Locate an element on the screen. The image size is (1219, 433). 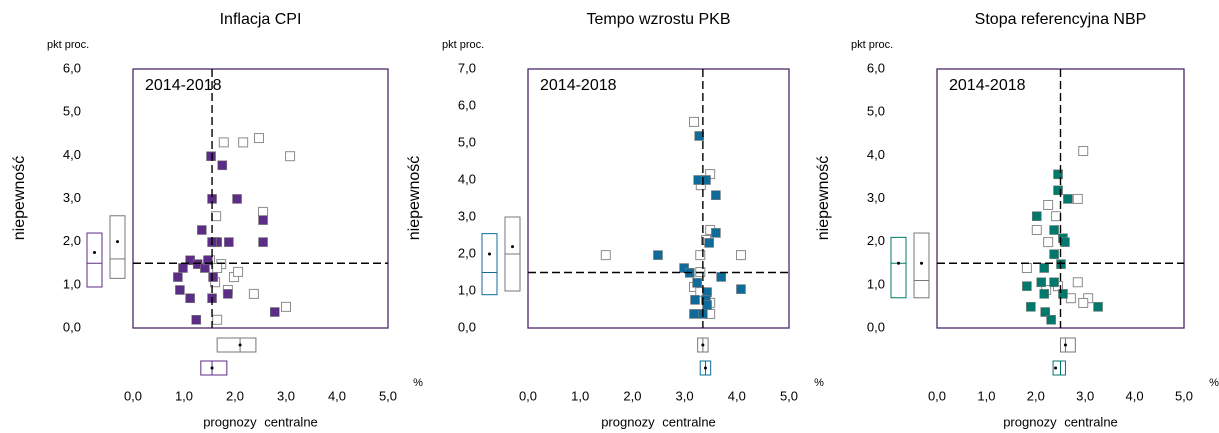
x-unit: % is located at coordinates (1214, 383).